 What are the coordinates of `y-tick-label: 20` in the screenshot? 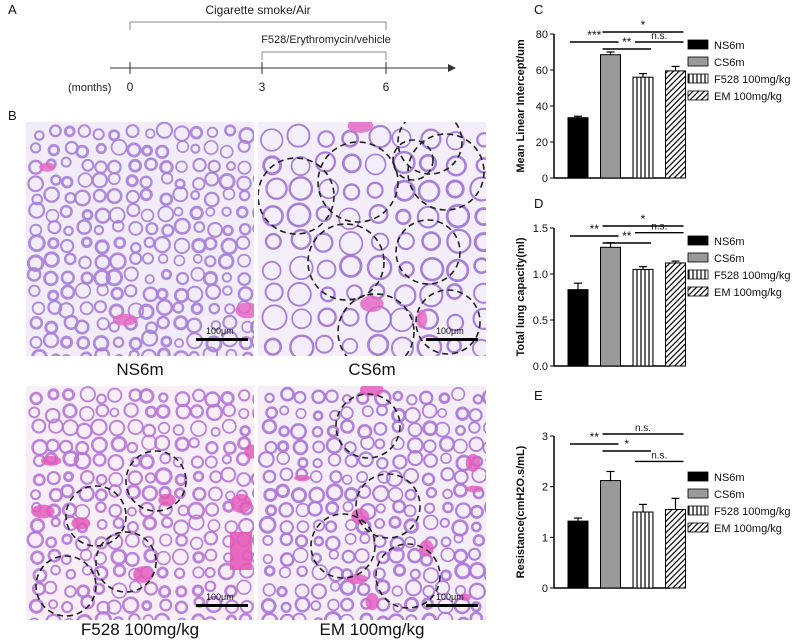 It's located at (542, 143).